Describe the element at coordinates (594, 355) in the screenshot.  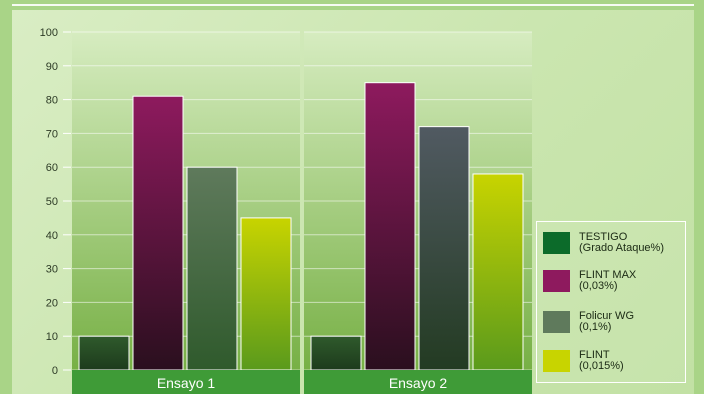
I see `legend-label-line1: FLINT` at that location.